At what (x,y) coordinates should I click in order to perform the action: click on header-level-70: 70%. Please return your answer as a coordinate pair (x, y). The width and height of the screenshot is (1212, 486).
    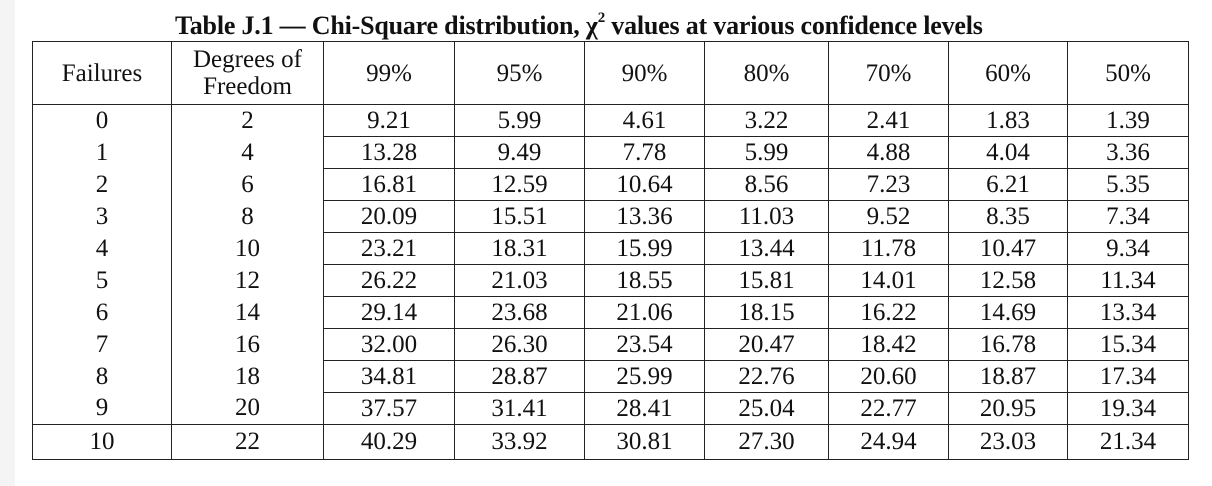
    Looking at the image, I should click on (888, 73).